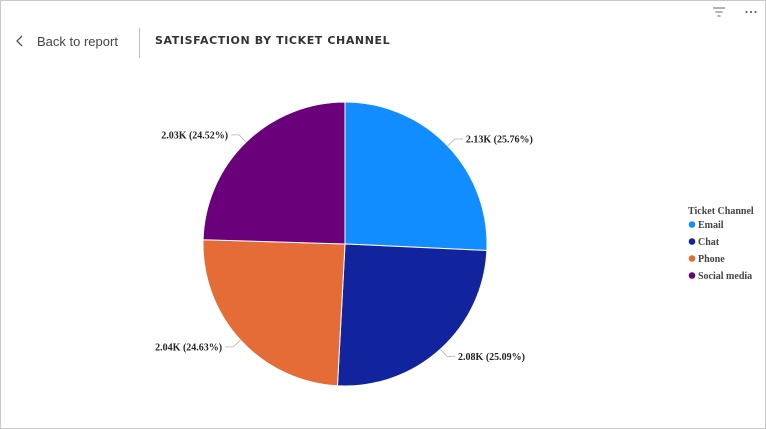  Describe the element at coordinates (709, 242) in the screenshot. I see `legend-label-chat: Chat` at that location.